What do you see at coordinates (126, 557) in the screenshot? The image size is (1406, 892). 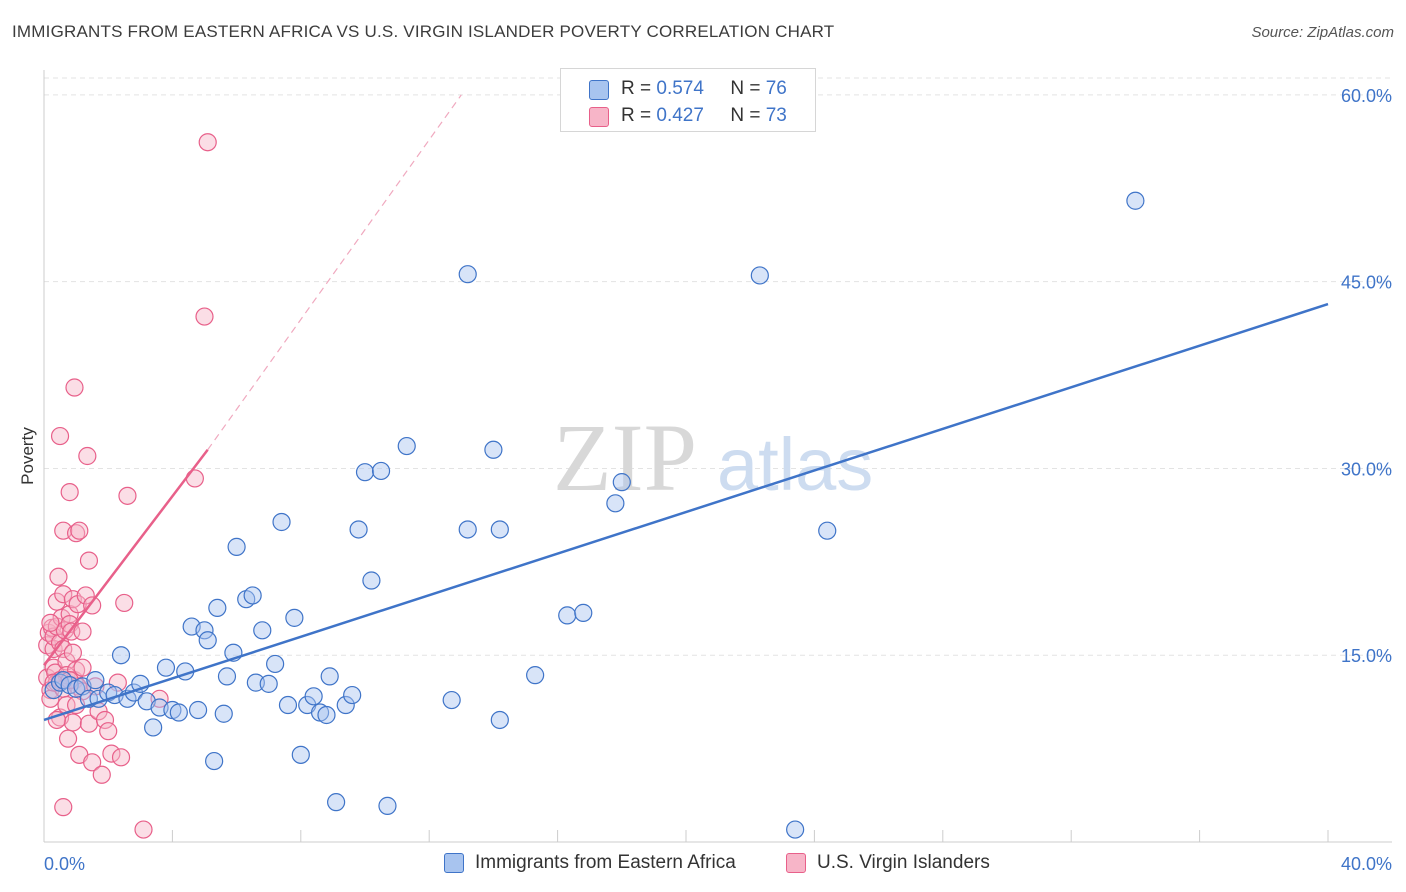 I see `trend-line-virgin-islanders` at bounding box center [126, 557].